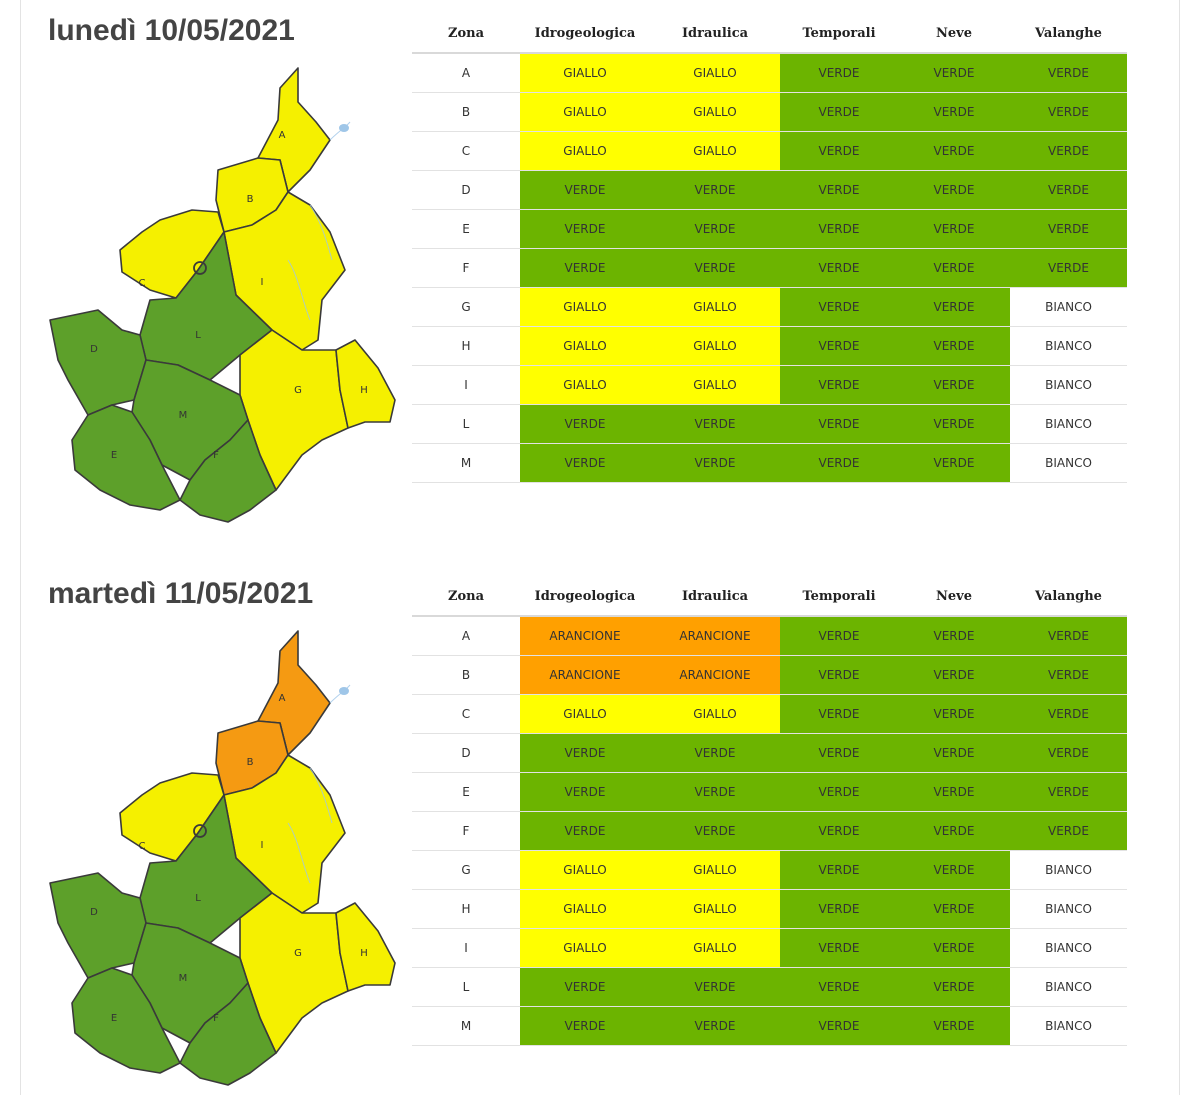 Image resolution: width=1200 pixels, height=1103 pixels. I want to click on city-marker-icon, so click(200, 831).